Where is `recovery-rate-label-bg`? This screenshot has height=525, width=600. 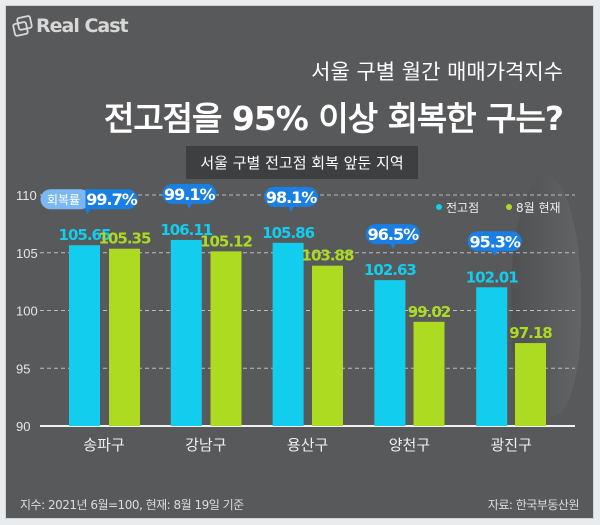
recovery-rate-label-bg is located at coordinates (65, 199).